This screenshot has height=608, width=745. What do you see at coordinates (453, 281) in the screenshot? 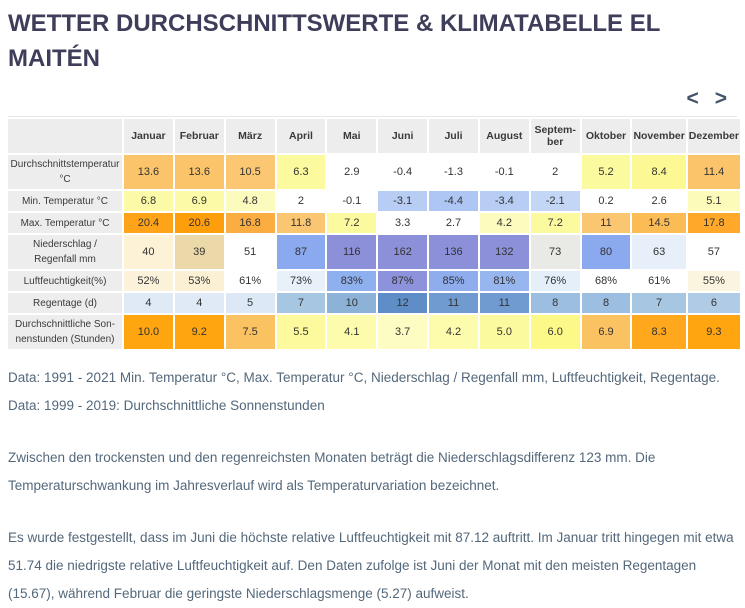
I see `value-cell: 85%` at bounding box center [453, 281].